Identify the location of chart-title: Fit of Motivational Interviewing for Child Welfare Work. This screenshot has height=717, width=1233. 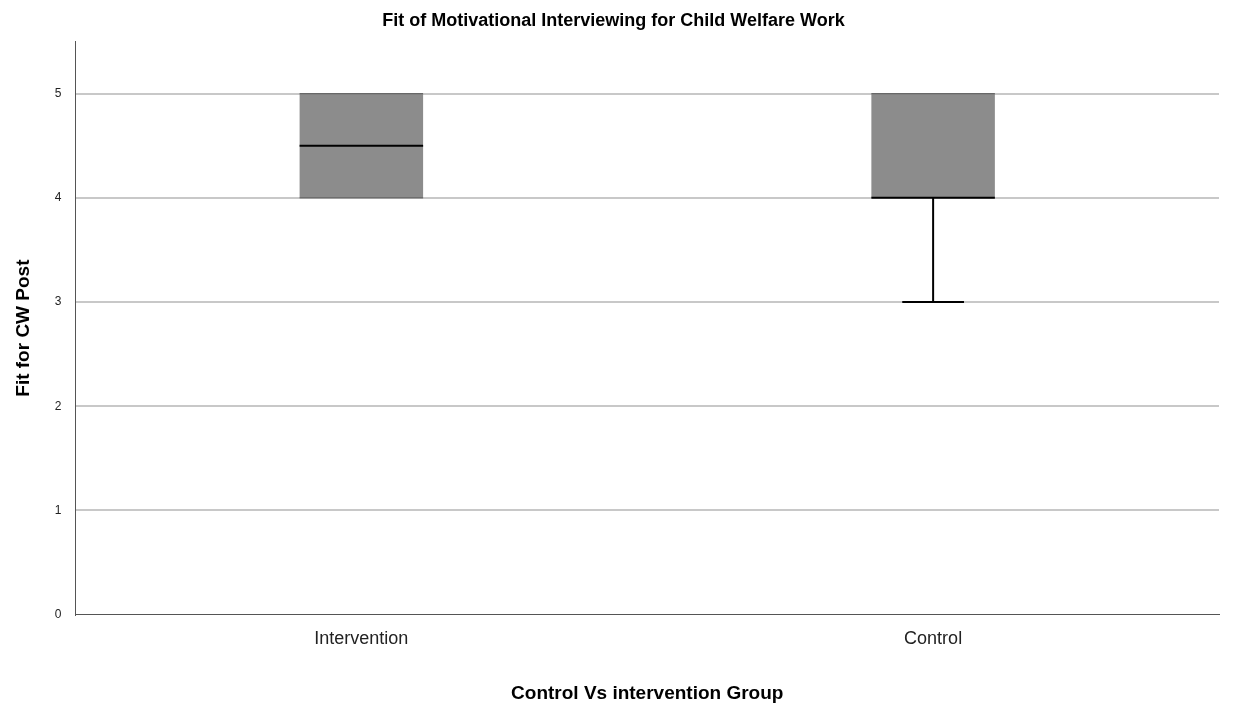
(614, 19).